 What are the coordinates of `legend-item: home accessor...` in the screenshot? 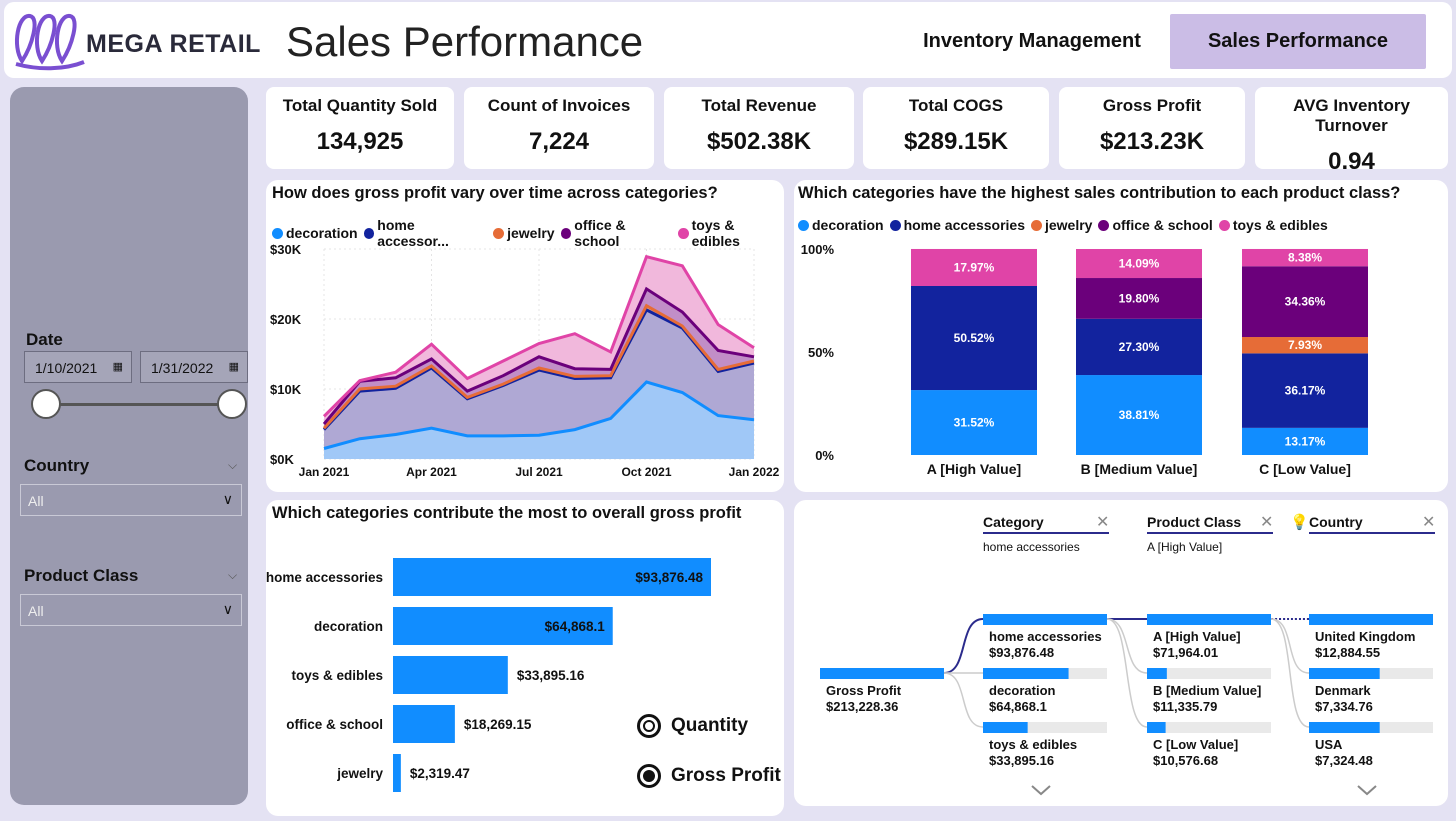 It's located at (425, 233).